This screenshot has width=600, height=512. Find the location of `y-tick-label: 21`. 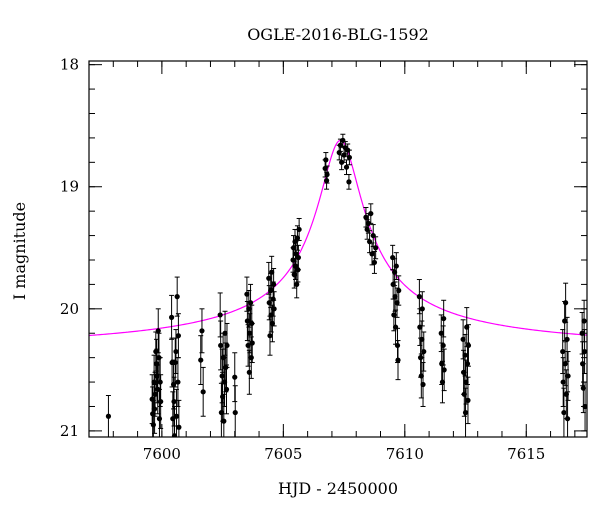

y-tick-label: 21 is located at coordinates (69, 431).